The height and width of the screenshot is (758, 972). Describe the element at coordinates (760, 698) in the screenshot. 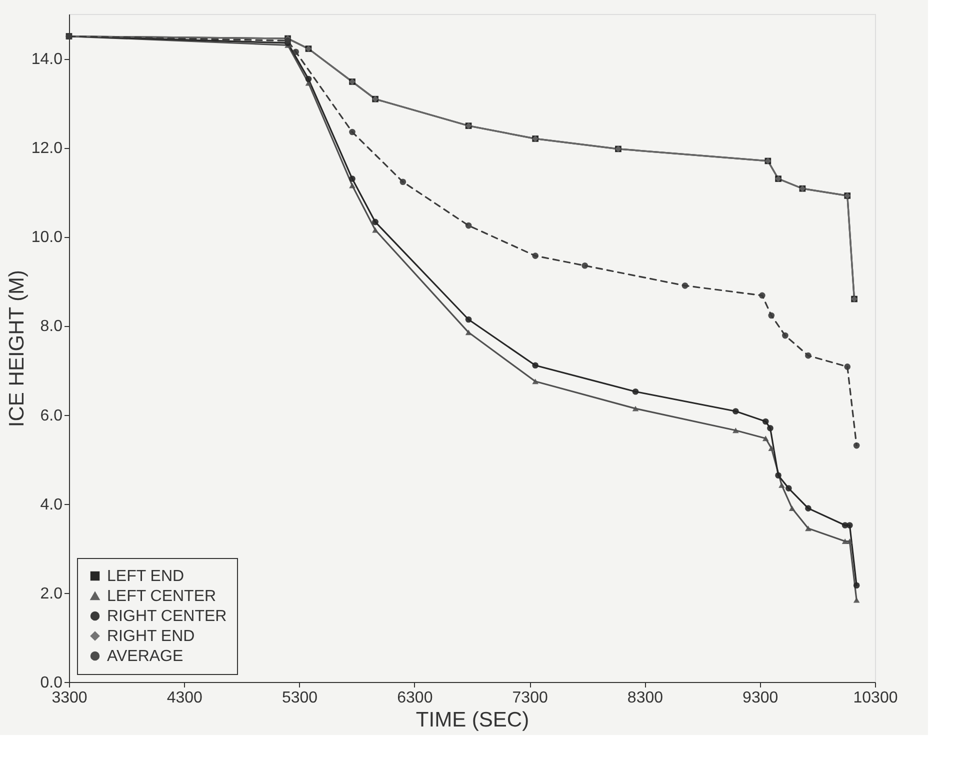

I see `x-tick-label: 9300` at that location.